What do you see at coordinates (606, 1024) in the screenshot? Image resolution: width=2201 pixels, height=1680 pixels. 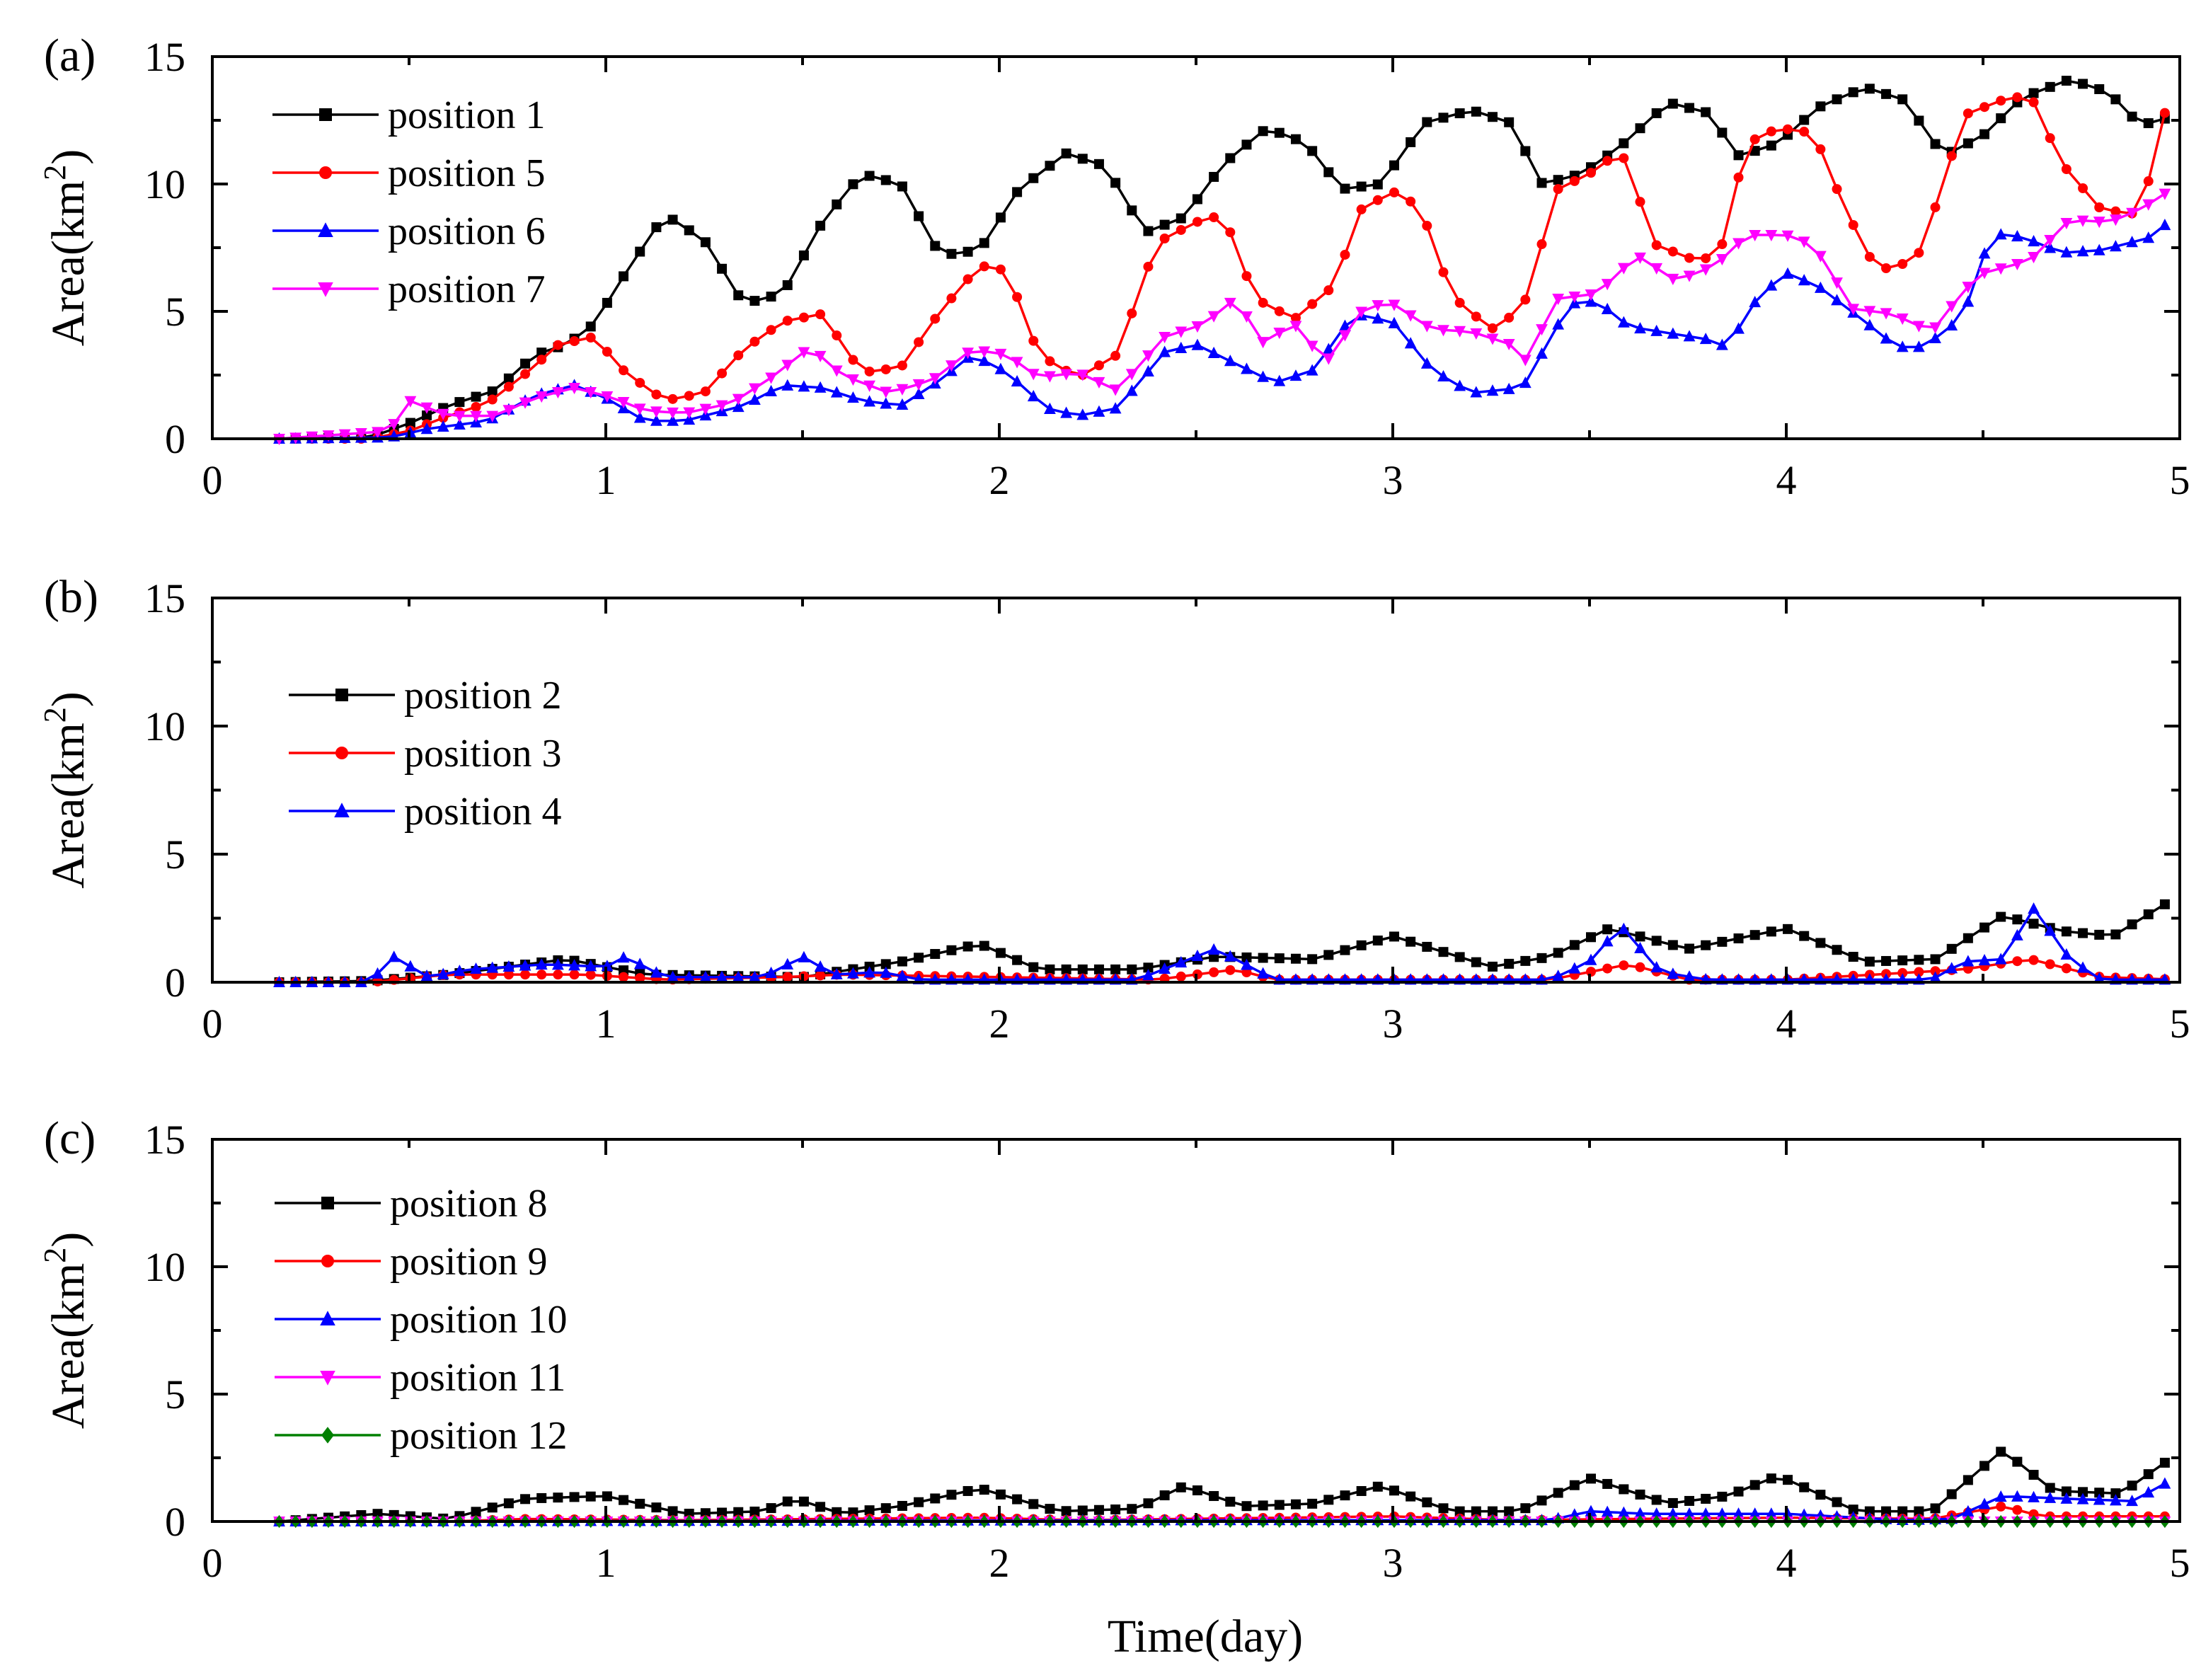 I see `x-tick-label: 1` at bounding box center [606, 1024].